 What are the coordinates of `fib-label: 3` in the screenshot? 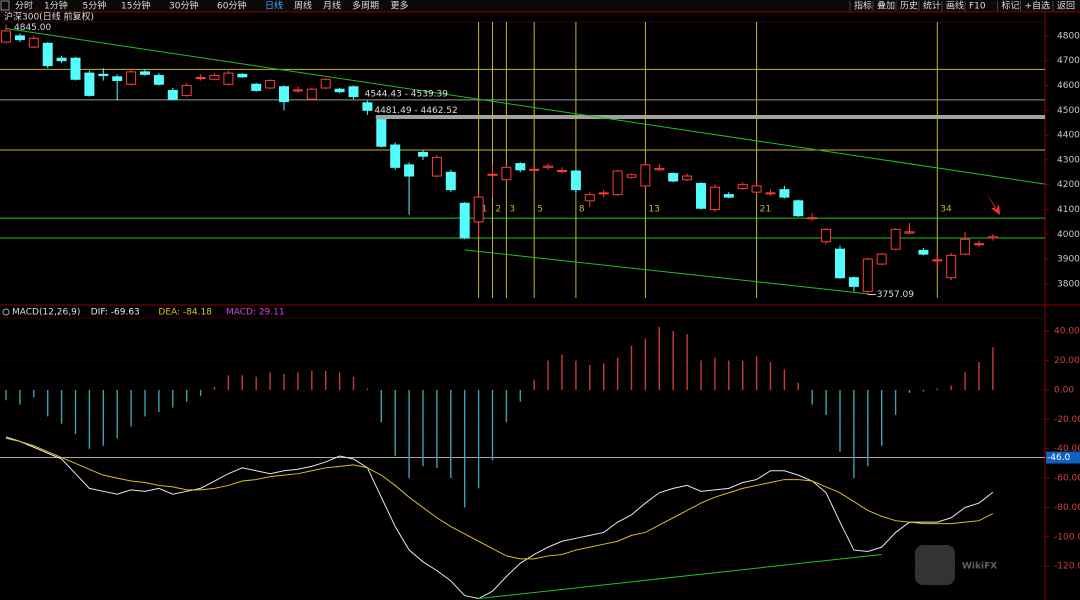 It's located at (512, 210).